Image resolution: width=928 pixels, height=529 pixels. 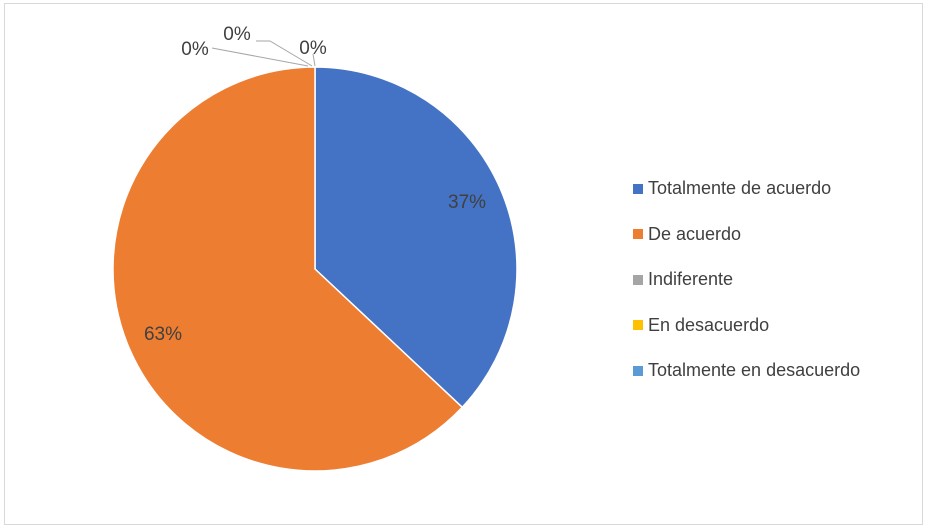 I want to click on legend-item-de-acuerdo: De acuerdo, so click(x=746, y=235).